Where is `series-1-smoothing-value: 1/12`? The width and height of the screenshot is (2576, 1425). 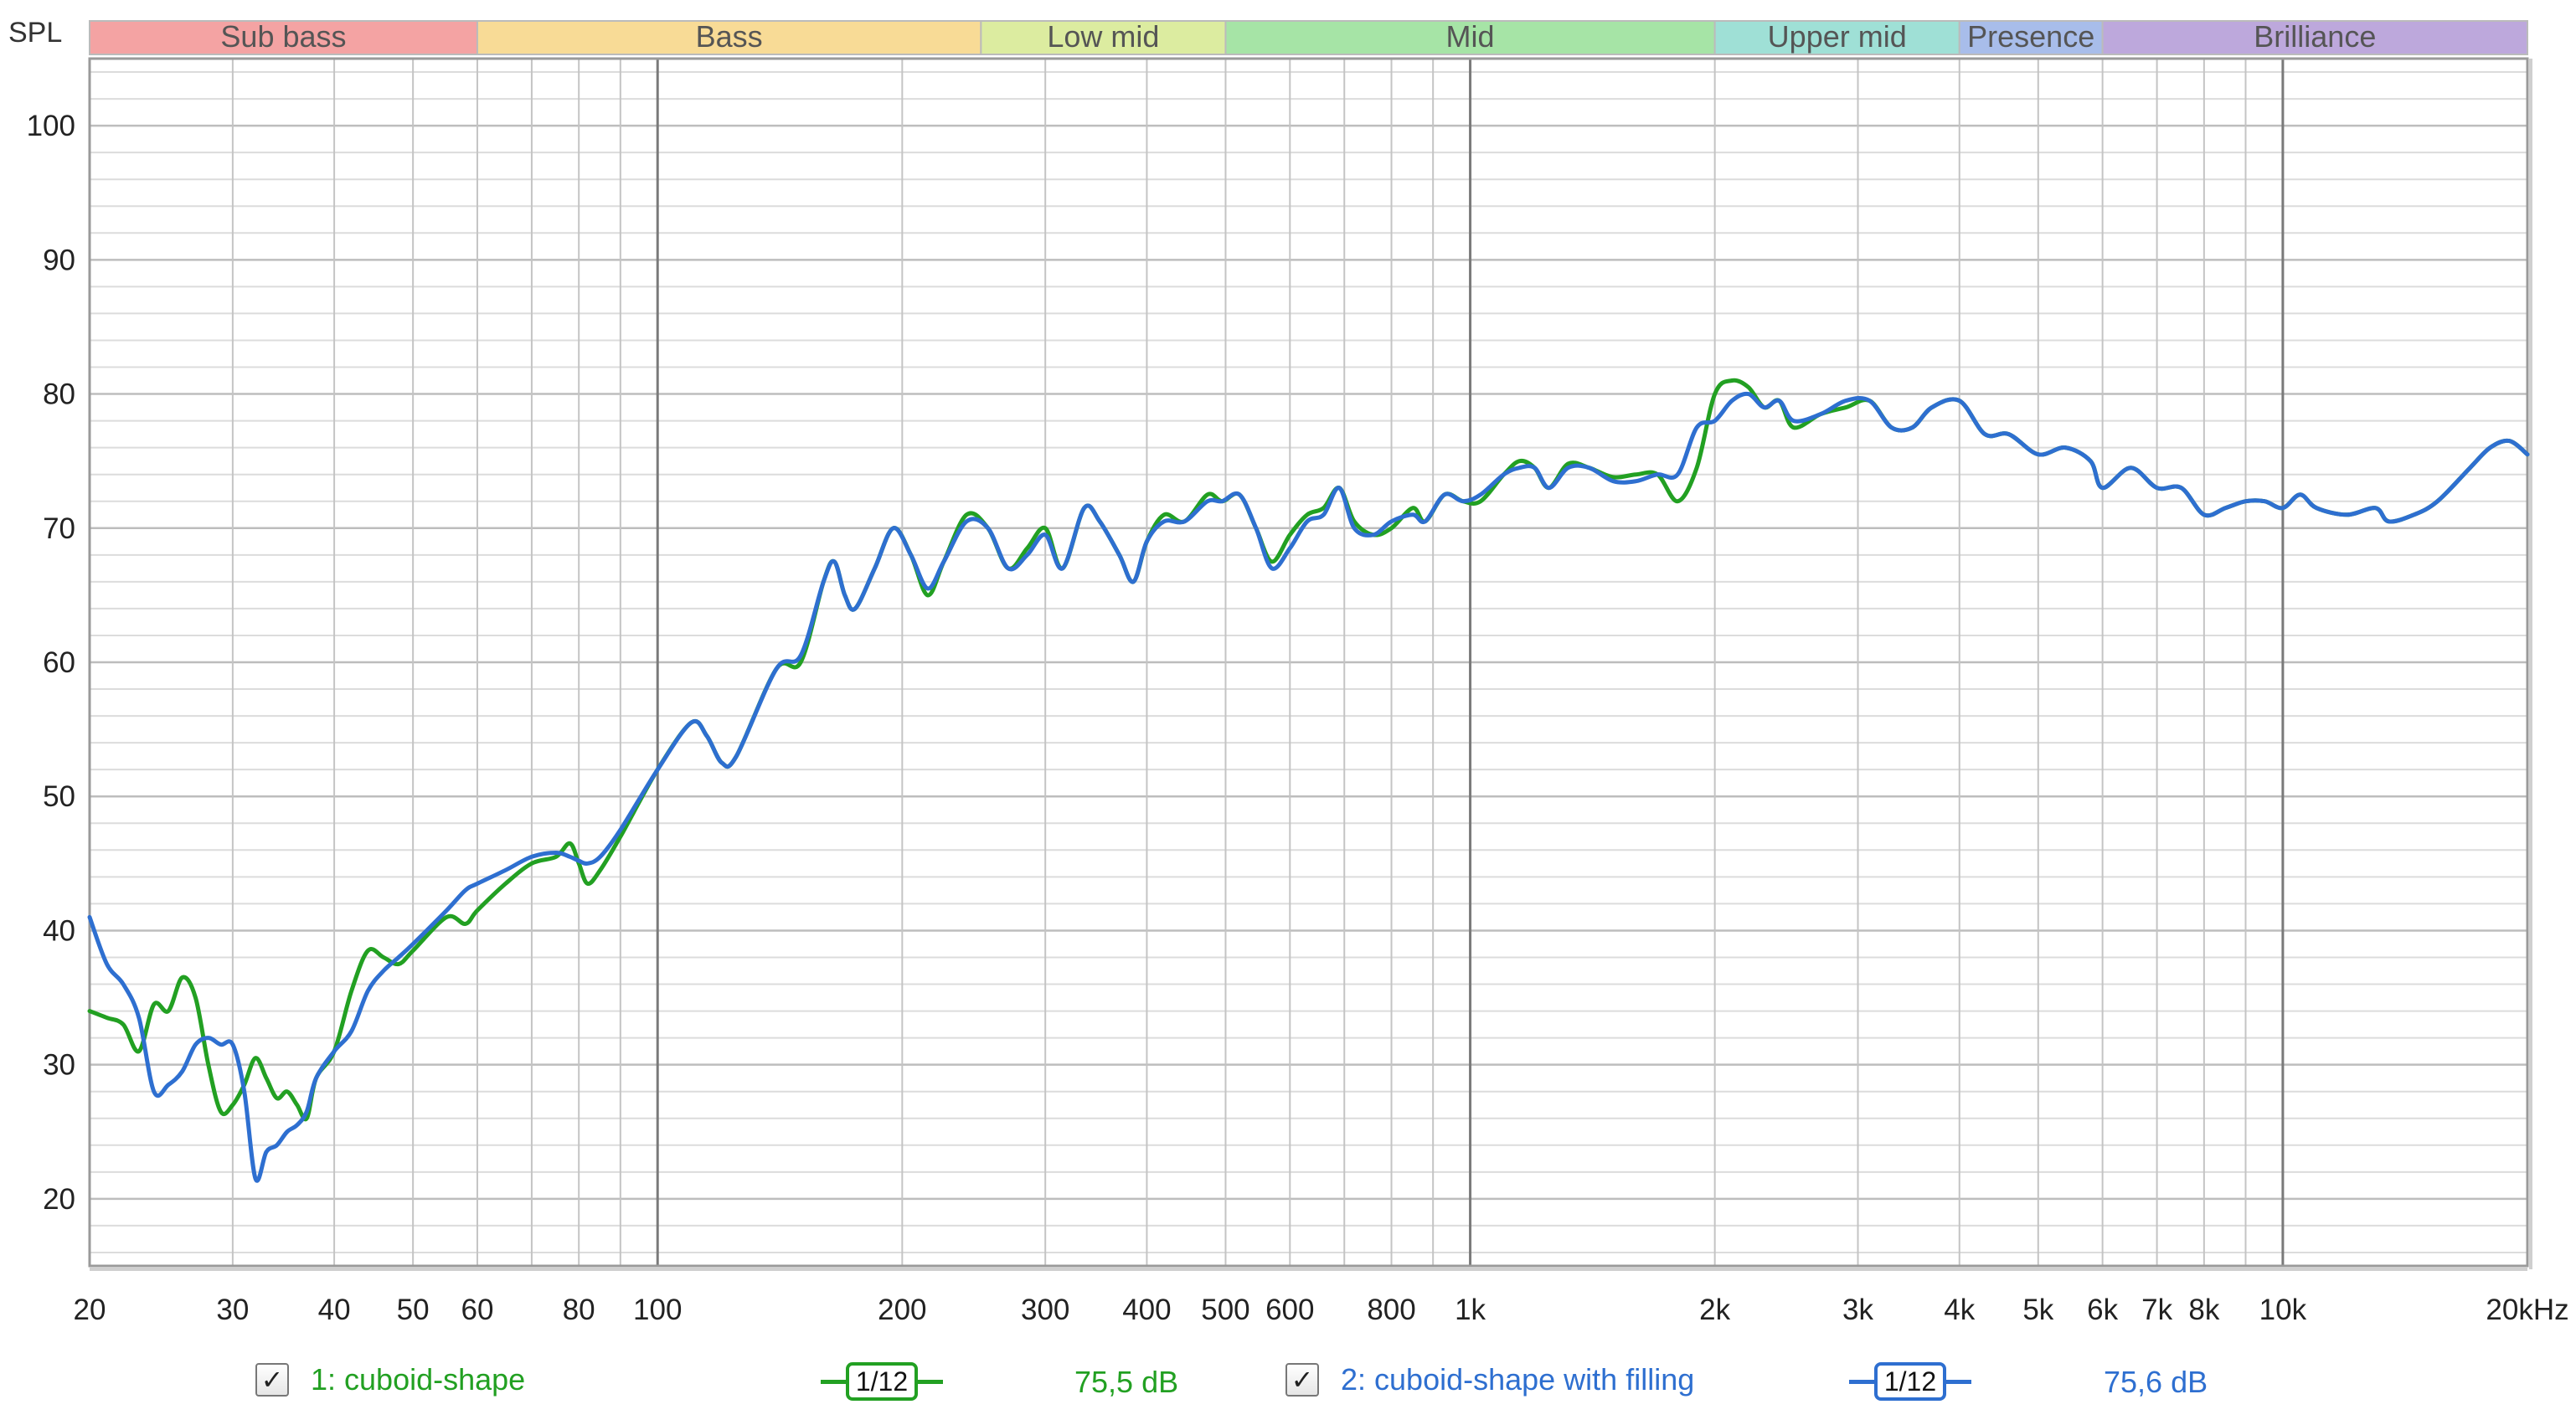 series-1-smoothing-value: 1/12 is located at coordinates (882, 1381).